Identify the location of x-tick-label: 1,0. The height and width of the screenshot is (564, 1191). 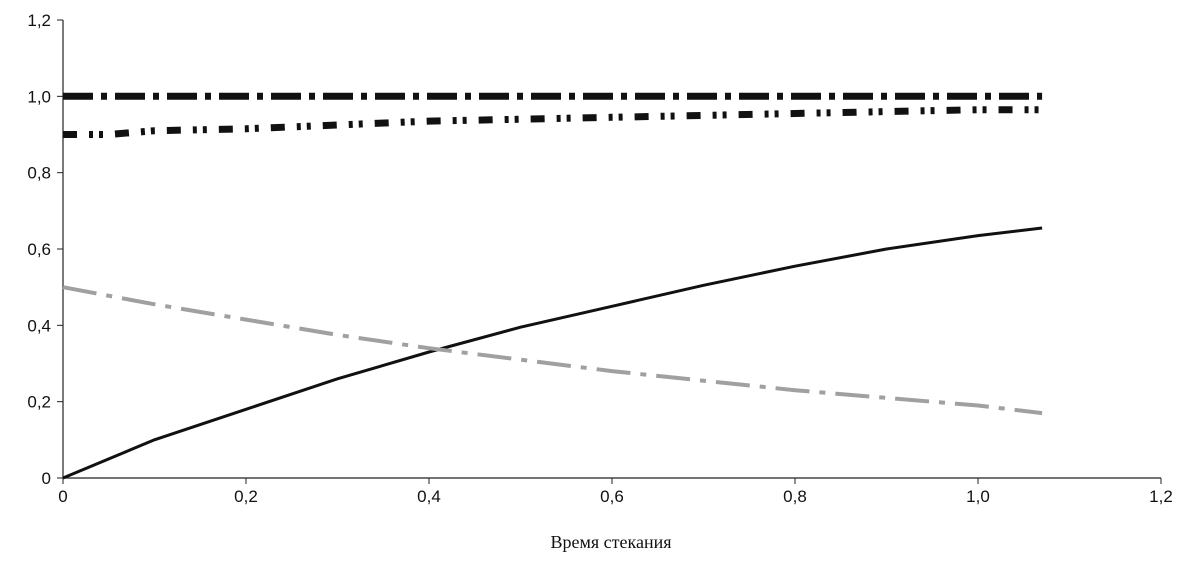
(978, 496).